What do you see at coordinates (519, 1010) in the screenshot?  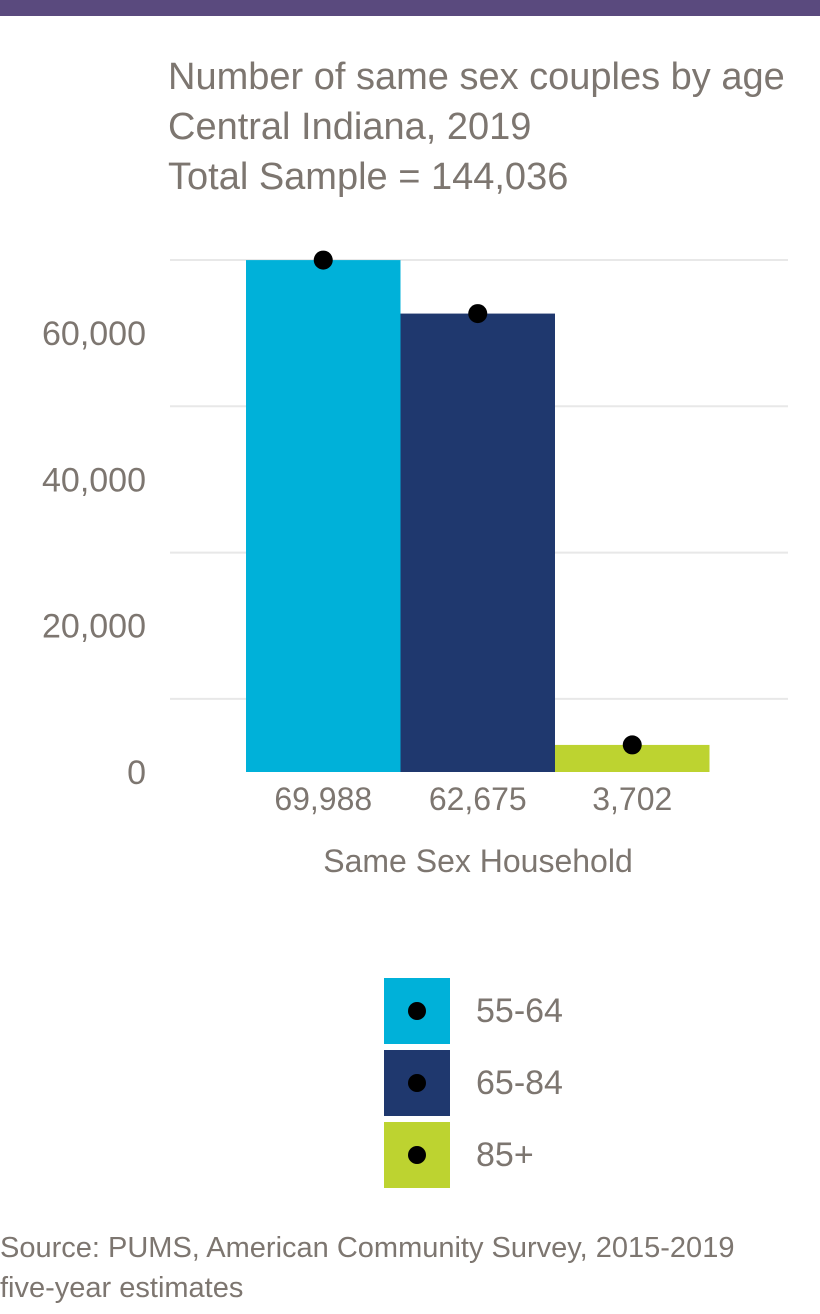 I see `legend-label: 55-64` at bounding box center [519, 1010].